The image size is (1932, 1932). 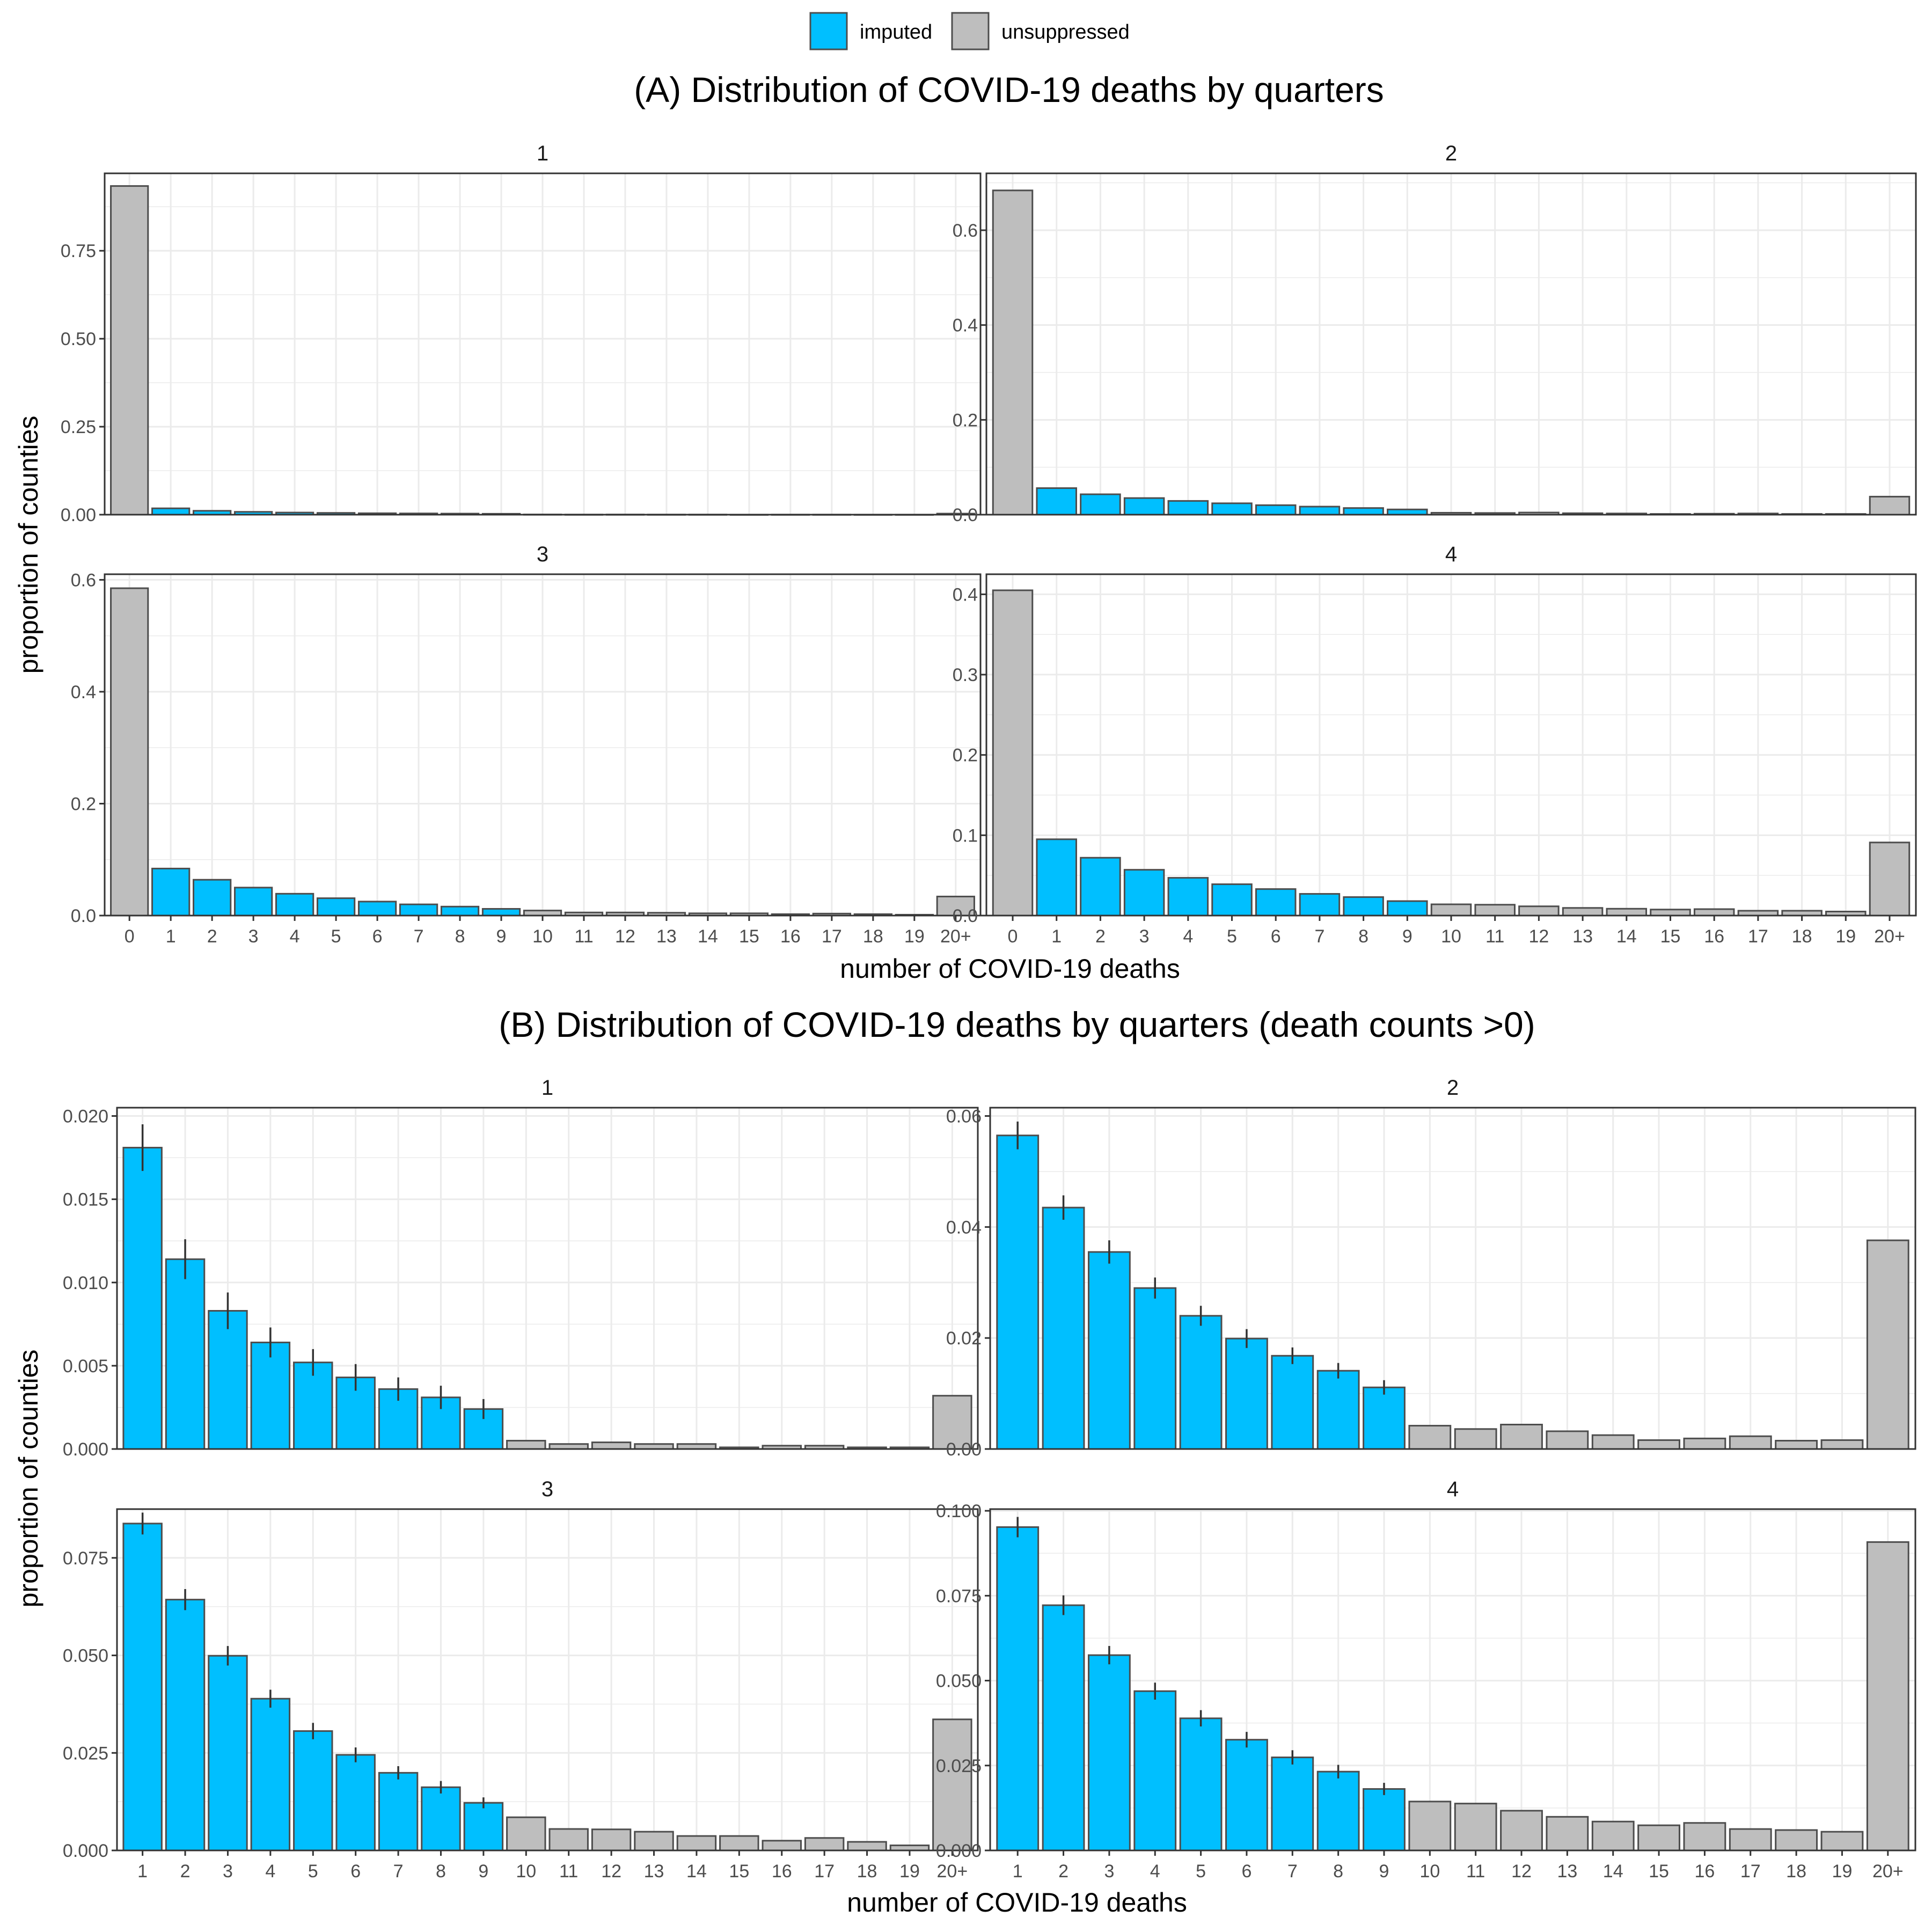 What do you see at coordinates (1453, 1489) in the screenshot?
I see `panel-b-q4-strip-label: 4` at bounding box center [1453, 1489].